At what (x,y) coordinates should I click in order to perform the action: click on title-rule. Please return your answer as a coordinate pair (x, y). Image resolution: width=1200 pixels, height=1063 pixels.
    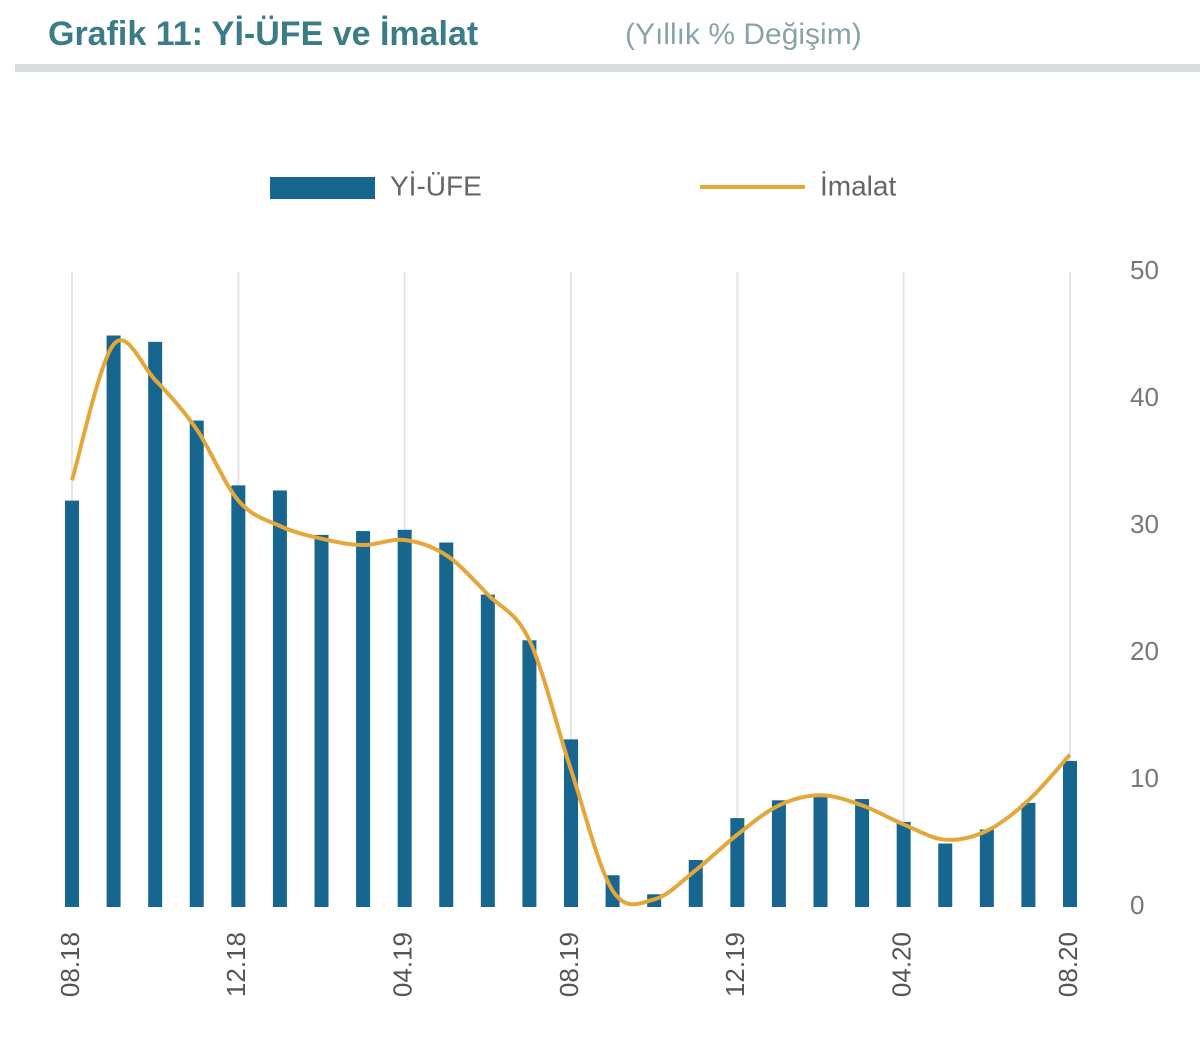
    Looking at the image, I should click on (607, 68).